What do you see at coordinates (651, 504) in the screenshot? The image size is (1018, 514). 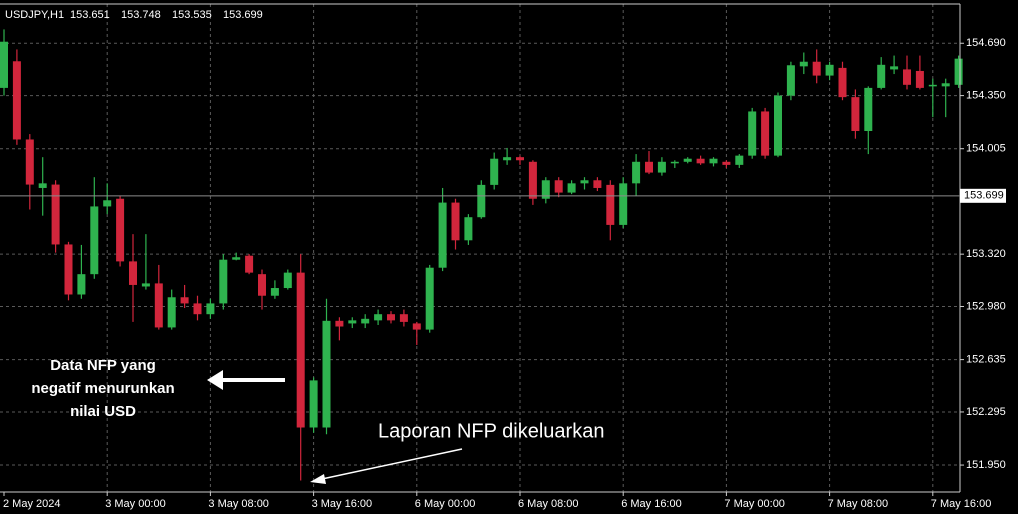 I see `x-tick-label: 6 May 16:00` at bounding box center [651, 504].